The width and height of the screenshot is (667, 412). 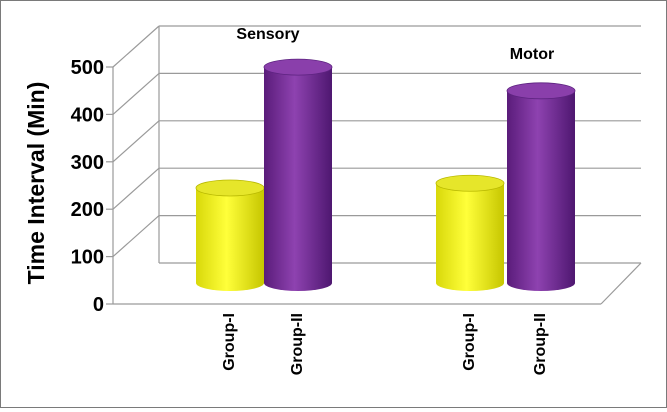 What do you see at coordinates (470, 183) in the screenshot?
I see `bar-motor-group-i-top` at bounding box center [470, 183].